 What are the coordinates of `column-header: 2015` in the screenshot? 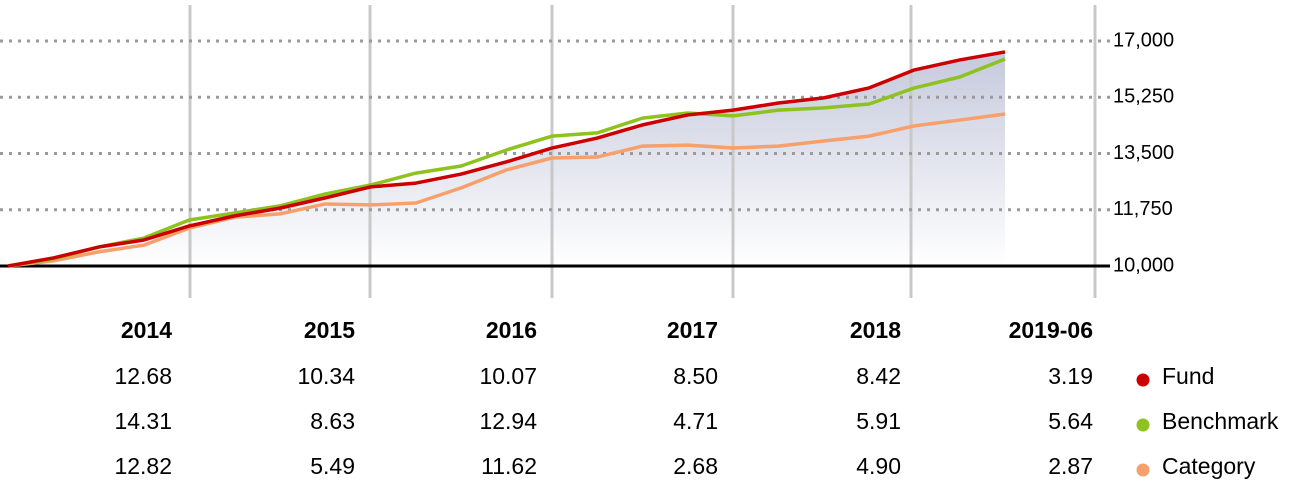 It's located at (329, 330).